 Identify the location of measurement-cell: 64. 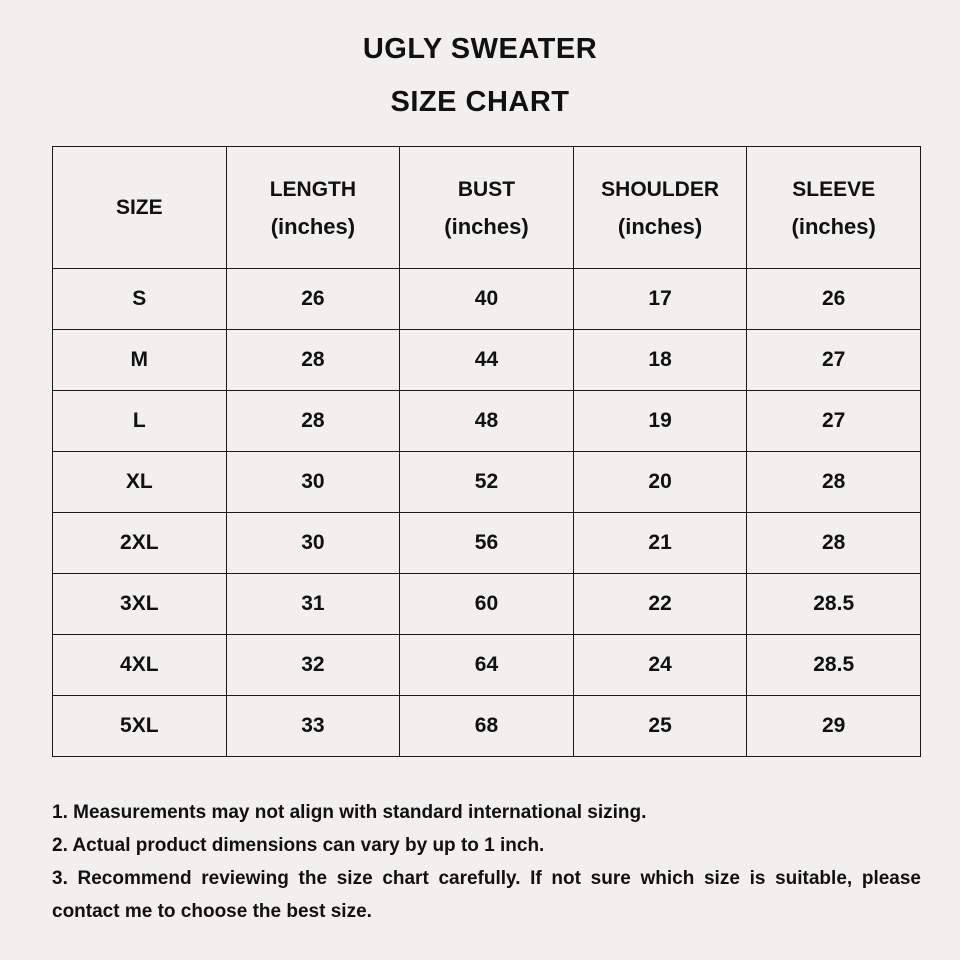
(486, 665).